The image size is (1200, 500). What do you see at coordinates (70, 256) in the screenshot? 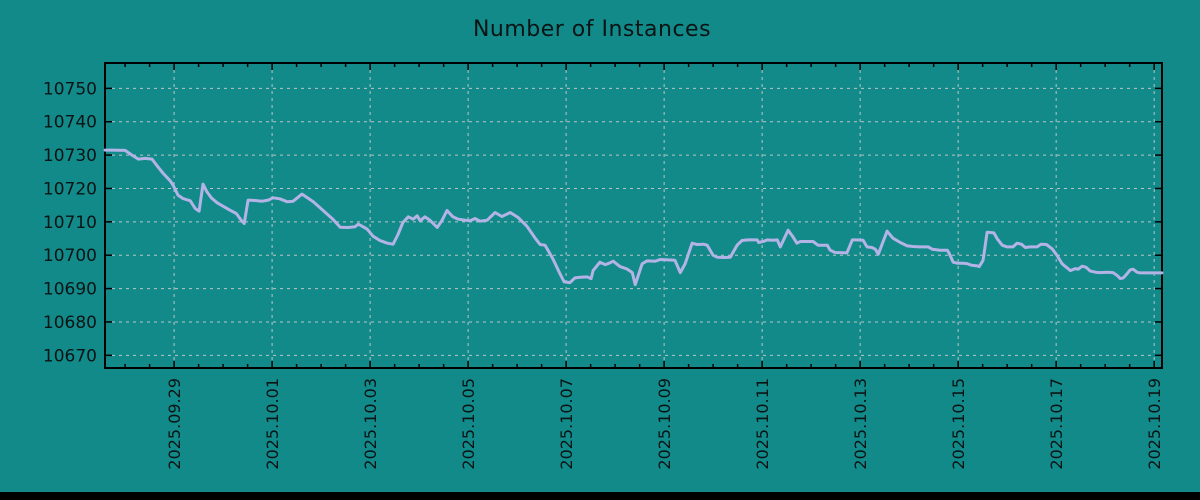
I see `y-tick-label: 10700` at bounding box center [70, 256].